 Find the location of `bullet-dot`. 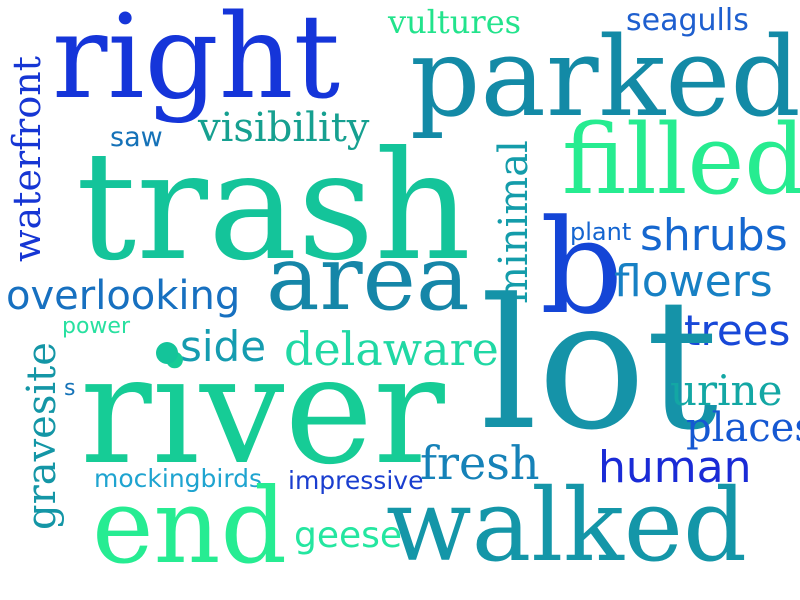

bullet-dot is located at coordinates (167, 353).